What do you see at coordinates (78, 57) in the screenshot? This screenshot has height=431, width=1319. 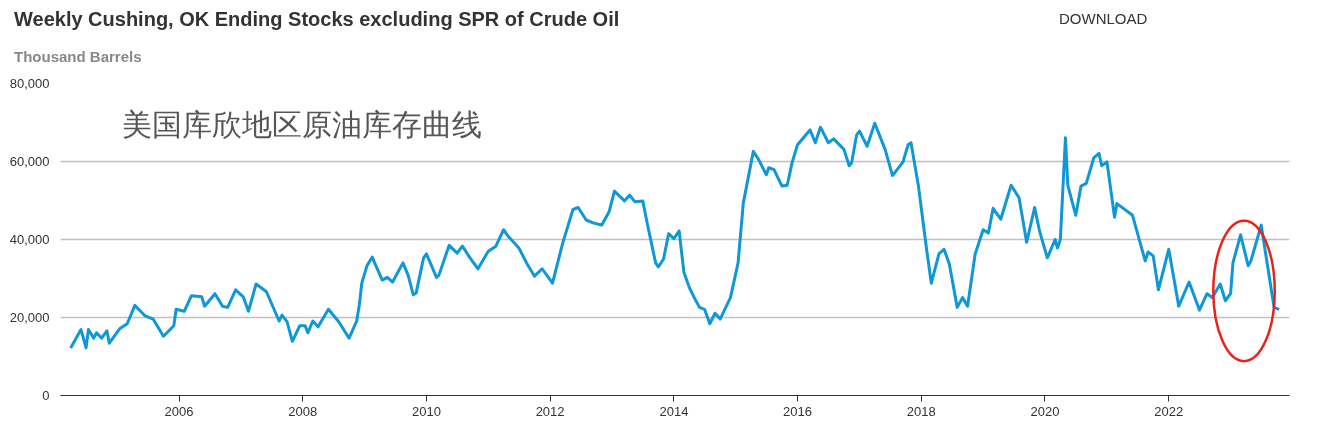 I see `y-axis-title: Thousand Barrels` at bounding box center [78, 57].